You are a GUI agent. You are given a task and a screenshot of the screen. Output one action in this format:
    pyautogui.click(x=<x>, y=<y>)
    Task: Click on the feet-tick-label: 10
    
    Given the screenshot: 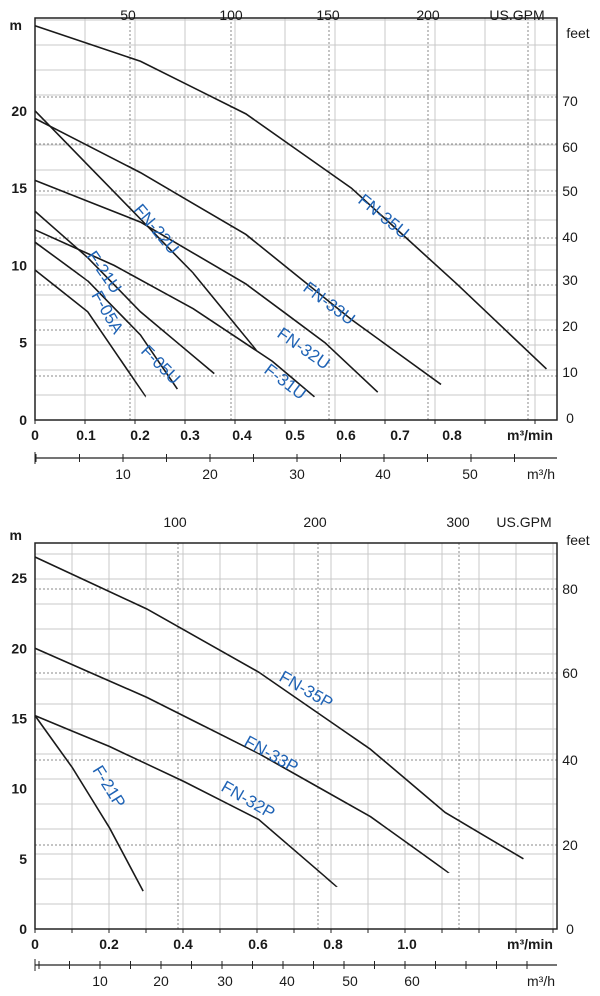 What is the action you would take?
    pyautogui.click(x=570, y=372)
    